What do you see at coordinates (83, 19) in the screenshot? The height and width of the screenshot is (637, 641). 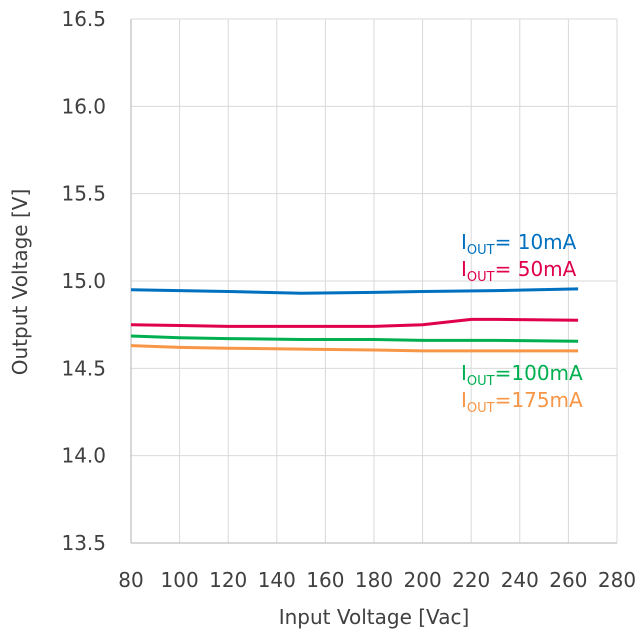 I see `y-tick-label: 16.5` at bounding box center [83, 19].